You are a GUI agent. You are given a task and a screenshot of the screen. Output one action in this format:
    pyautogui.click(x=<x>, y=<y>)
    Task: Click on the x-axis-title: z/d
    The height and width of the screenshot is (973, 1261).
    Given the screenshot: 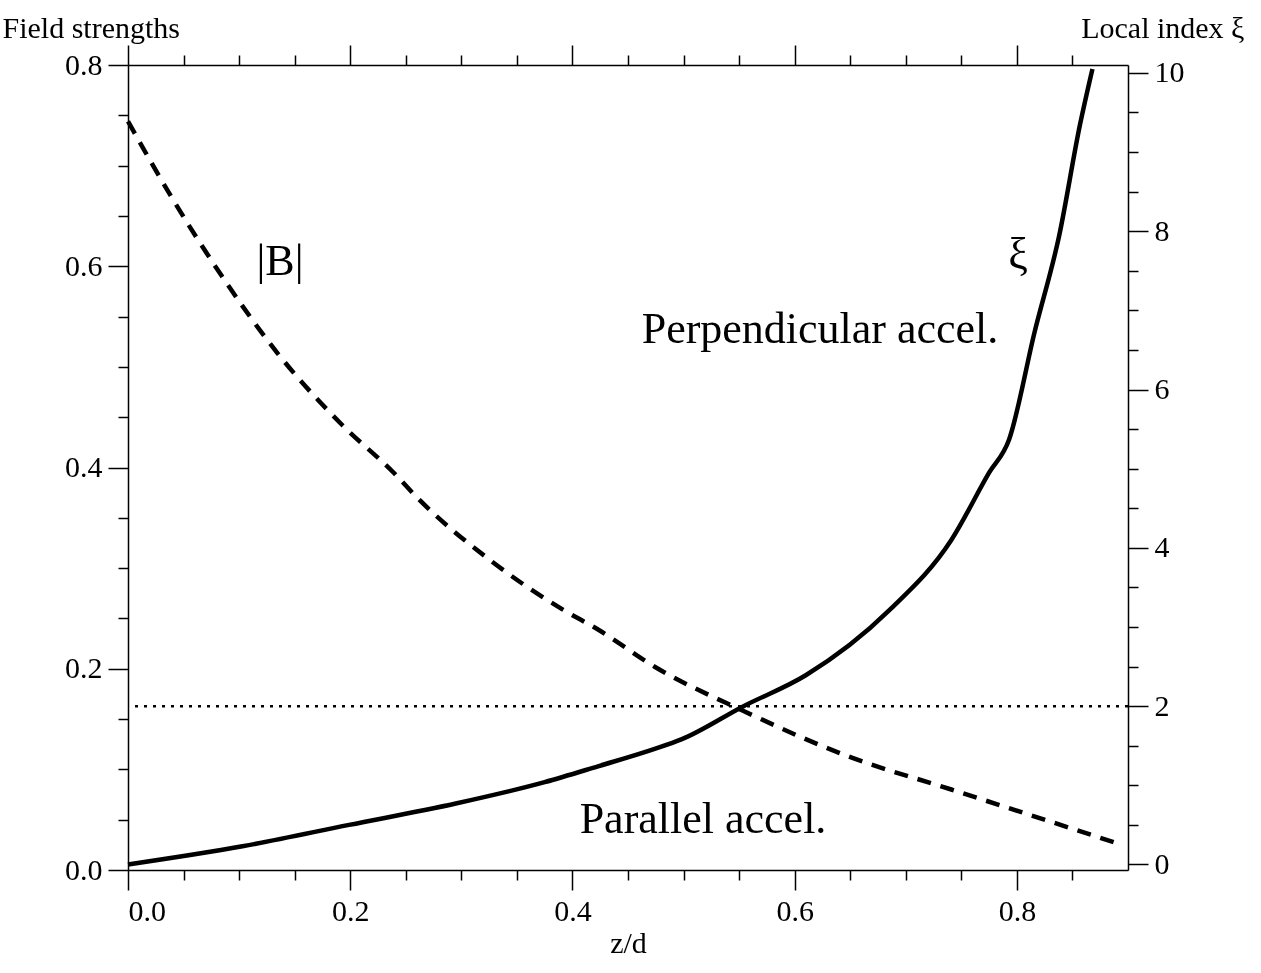 What is the action you would take?
    pyautogui.click(x=628, y=942)
    